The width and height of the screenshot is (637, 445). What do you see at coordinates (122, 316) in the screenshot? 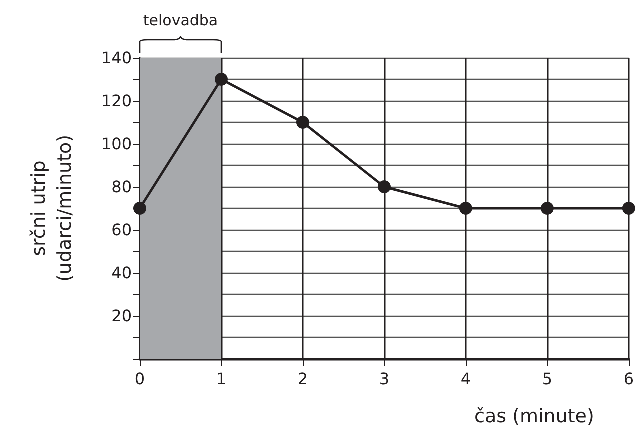
I see `y-tick-label: 20` at bounding box center [122, 316].